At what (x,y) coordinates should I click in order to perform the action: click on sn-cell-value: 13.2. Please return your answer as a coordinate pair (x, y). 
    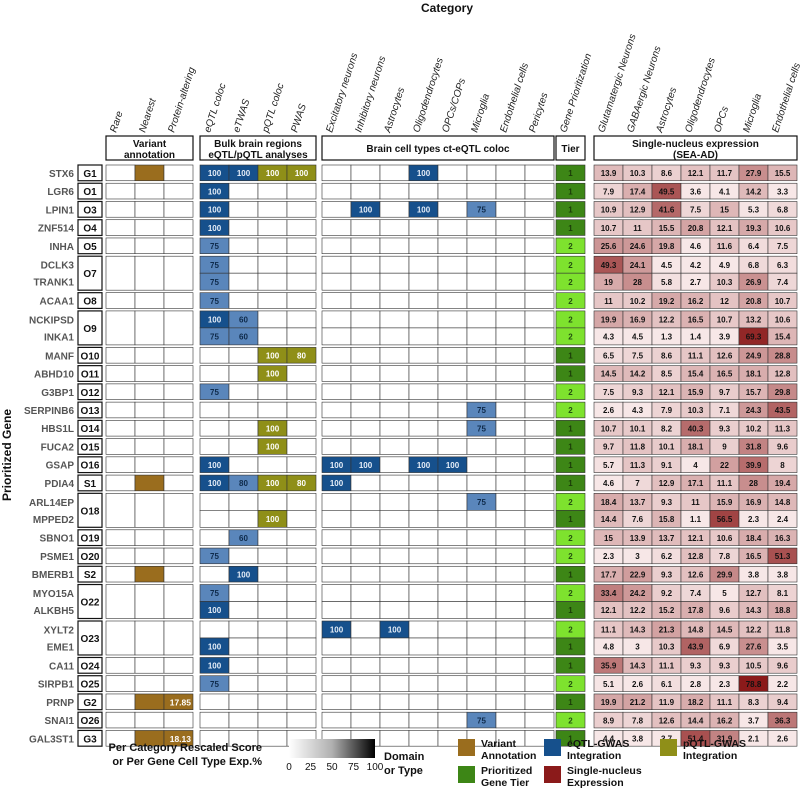
    Looking at the image, I should click on (754, 320).